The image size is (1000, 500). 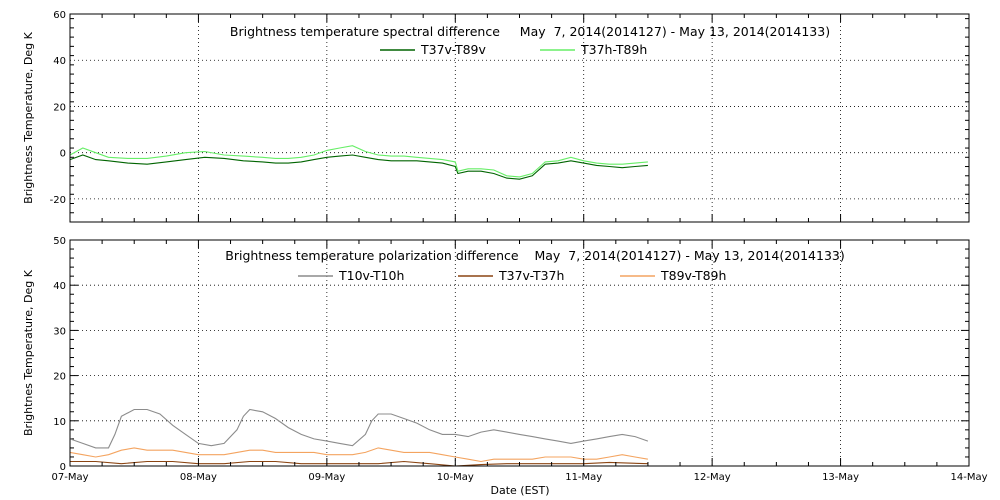 I want to click on x-tick-label: 08-May, so click(x=198, y=477).